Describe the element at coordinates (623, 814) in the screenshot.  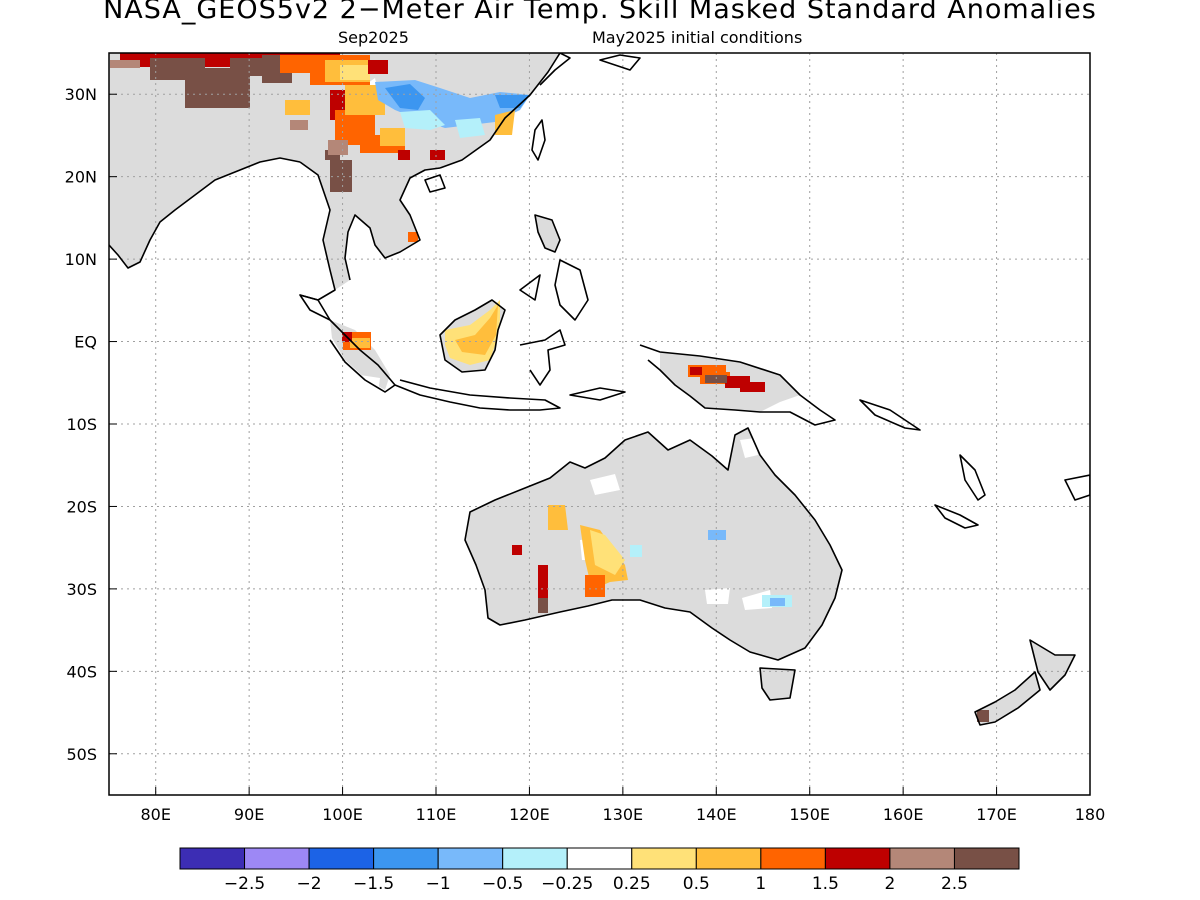
I see `lon-tick-label: 130E` at that location.